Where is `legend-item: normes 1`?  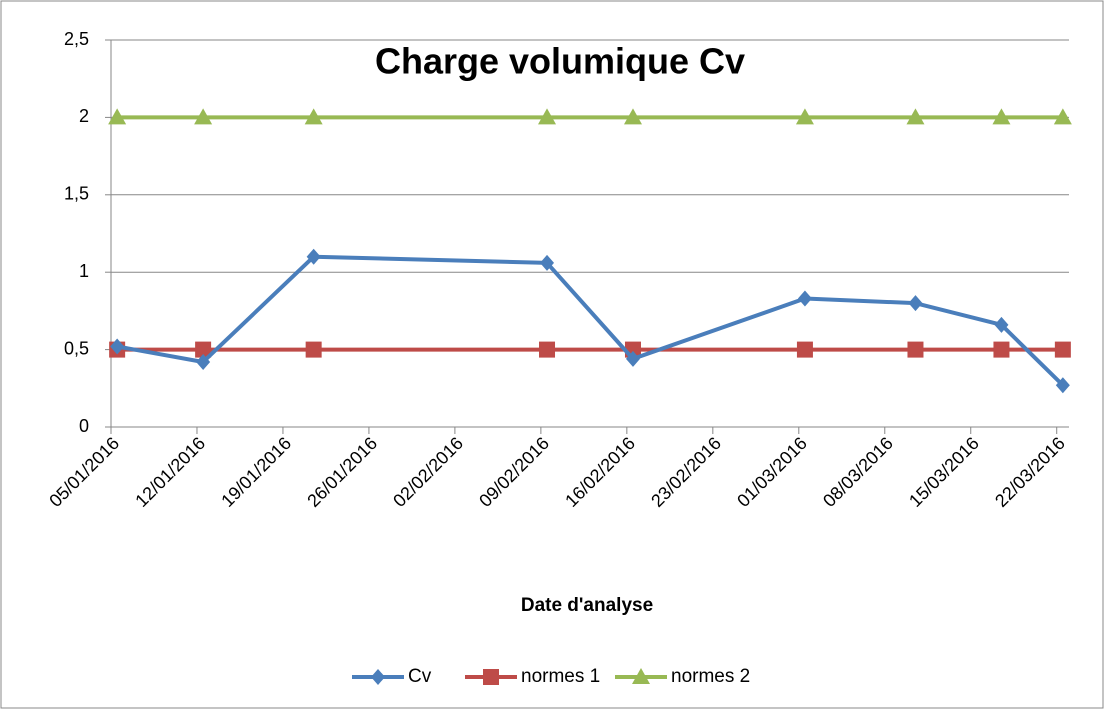
legend-item: normes 1 is located at coordinates (532, 676).